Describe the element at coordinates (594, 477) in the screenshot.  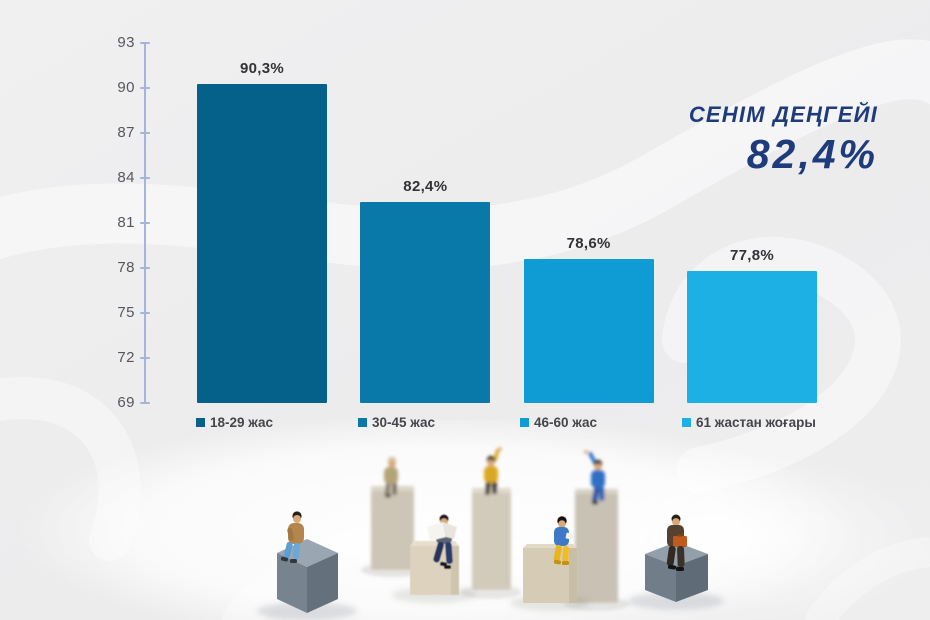
I see `figure-blue-waving` at that location.